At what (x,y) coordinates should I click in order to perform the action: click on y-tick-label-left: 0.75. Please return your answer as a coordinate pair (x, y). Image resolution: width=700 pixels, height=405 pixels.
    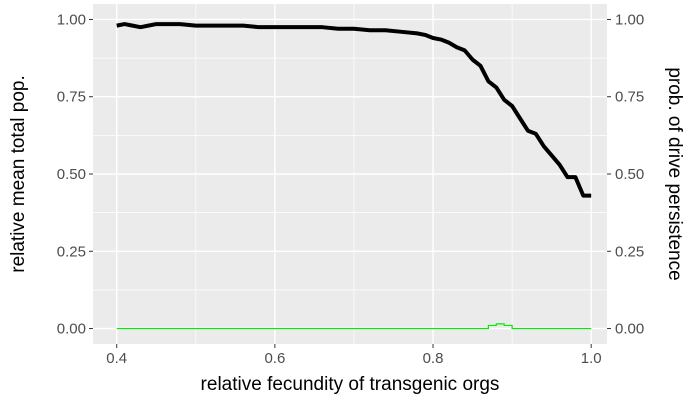
    Looking at the image, I should click on (71, 97).